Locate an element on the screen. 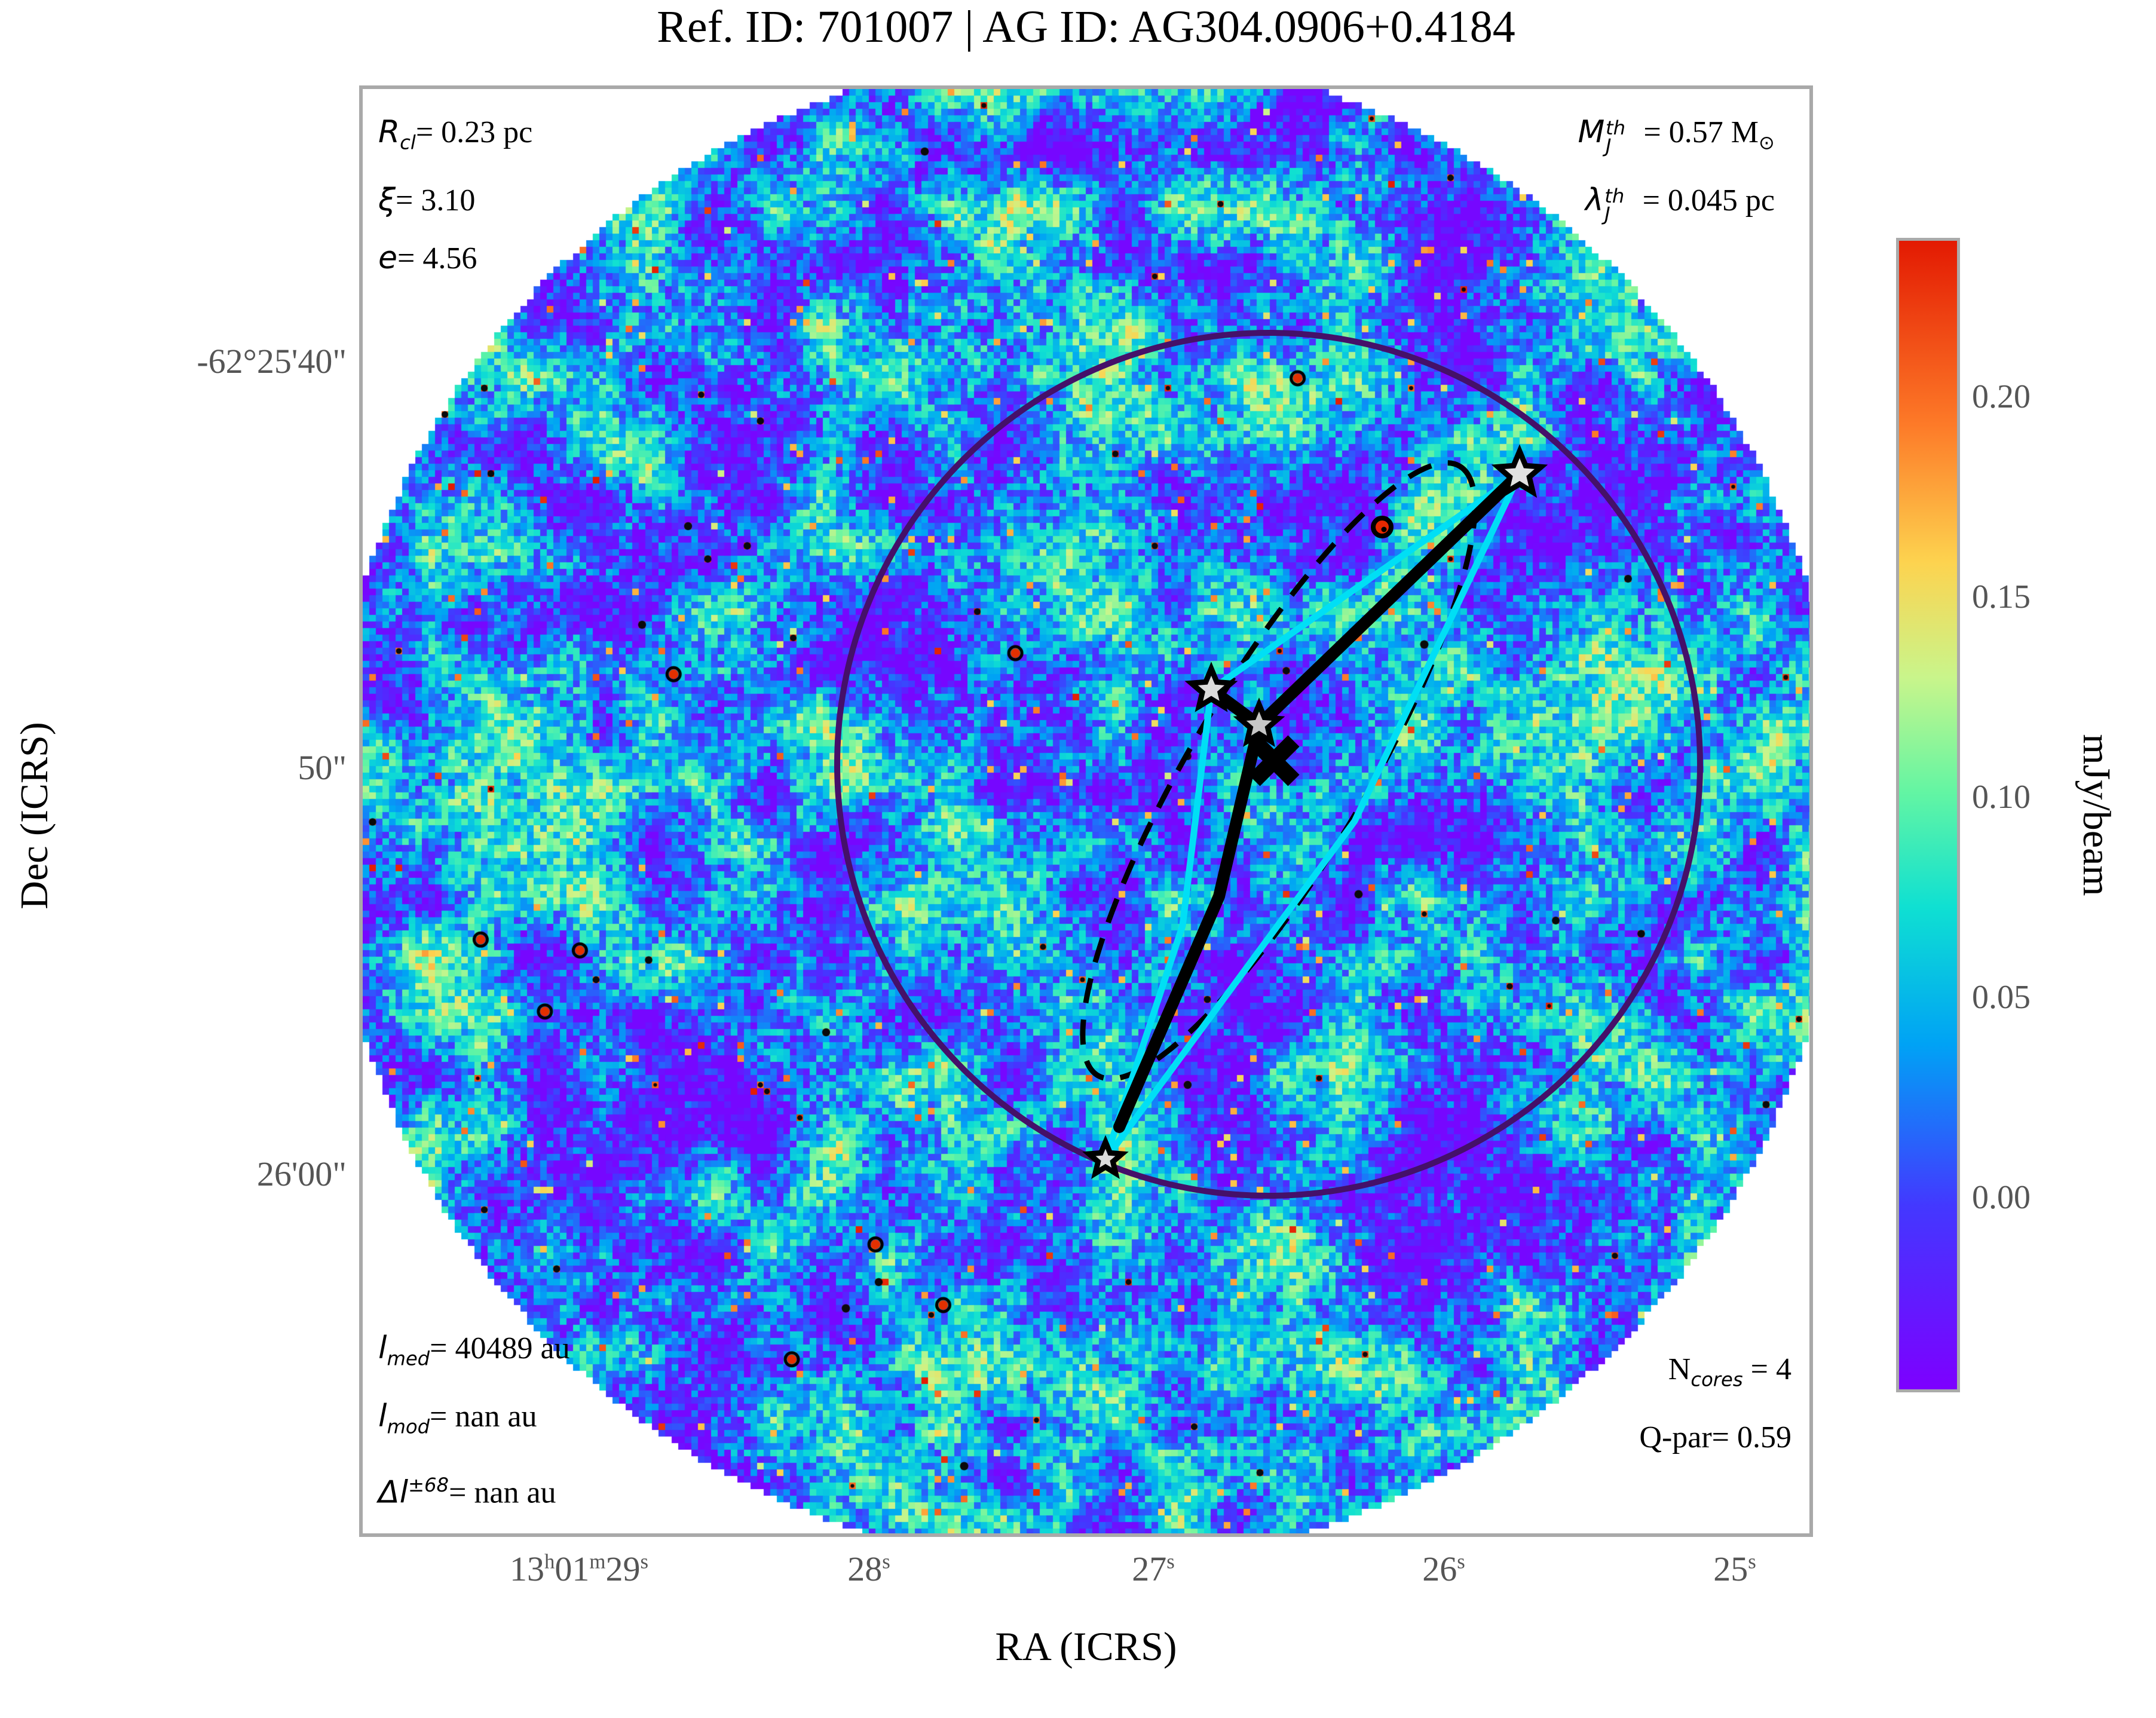  annotation-e: e= 4.56 is located at coordinates (455, 258).